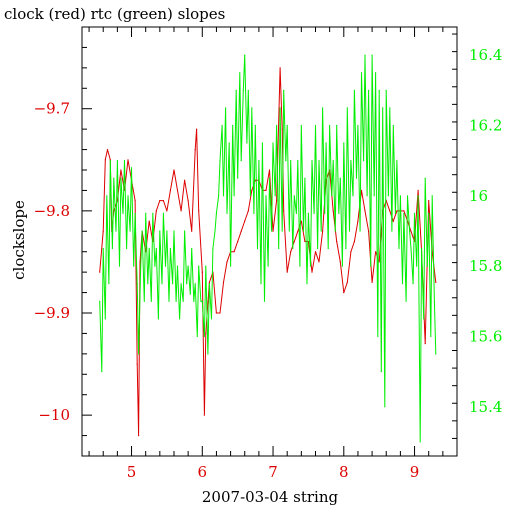 The width and height of the screenshot is (512, 512). What do you see at coordinates (485, 336) in the screenshot?
I see `y-right-tick-label: 15.6` at bounding box center [485, 336].